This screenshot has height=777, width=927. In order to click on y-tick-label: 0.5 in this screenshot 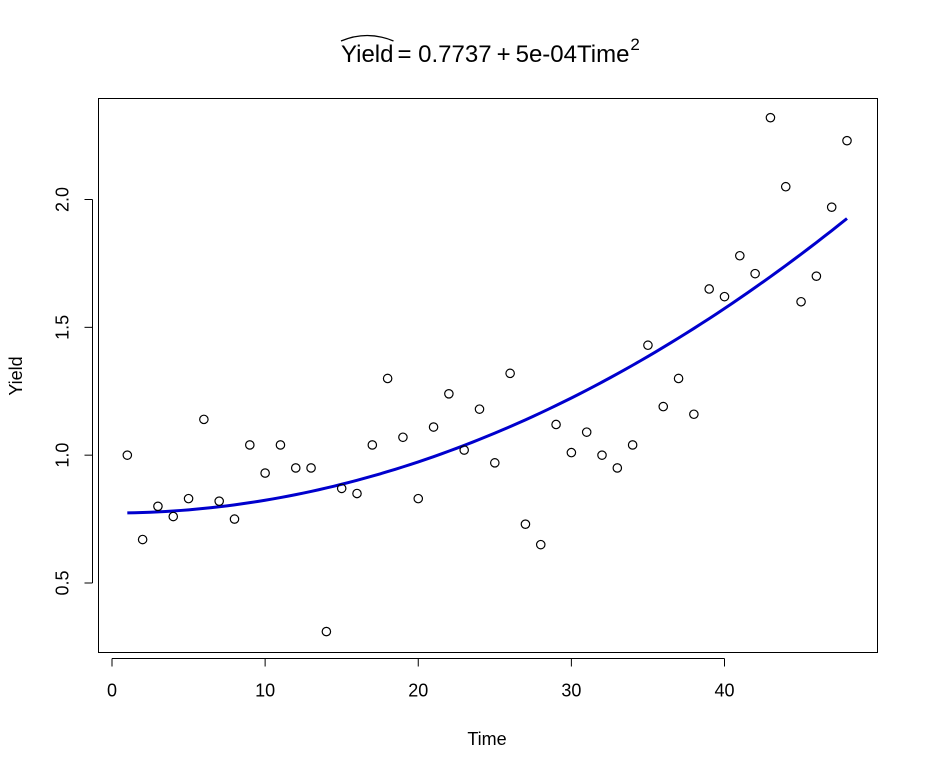, I will do `click(63, 582)`.